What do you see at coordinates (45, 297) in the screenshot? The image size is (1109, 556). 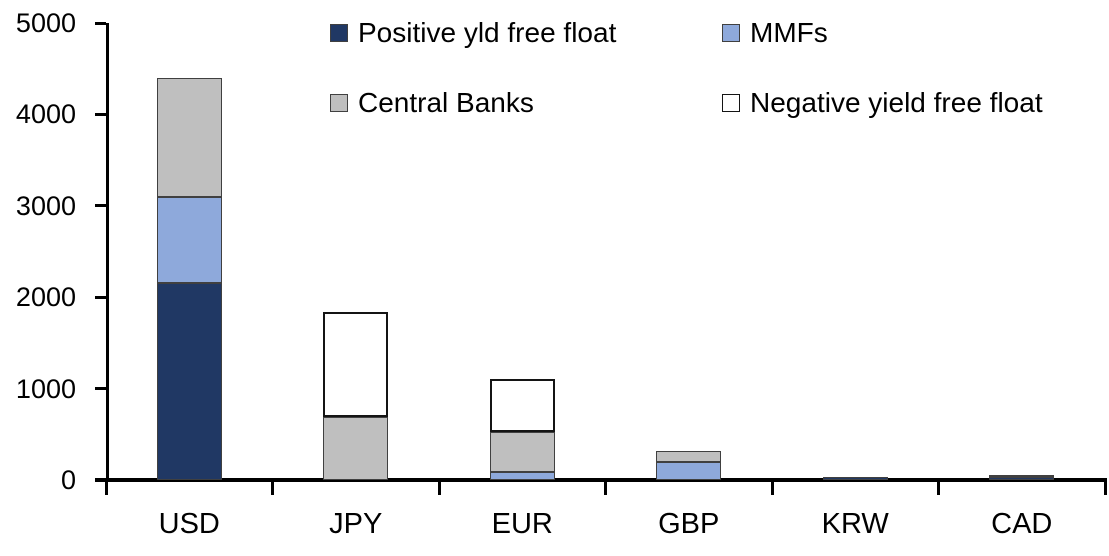 I see `y-tick-label: 2000` at bounding box center [45, 297].